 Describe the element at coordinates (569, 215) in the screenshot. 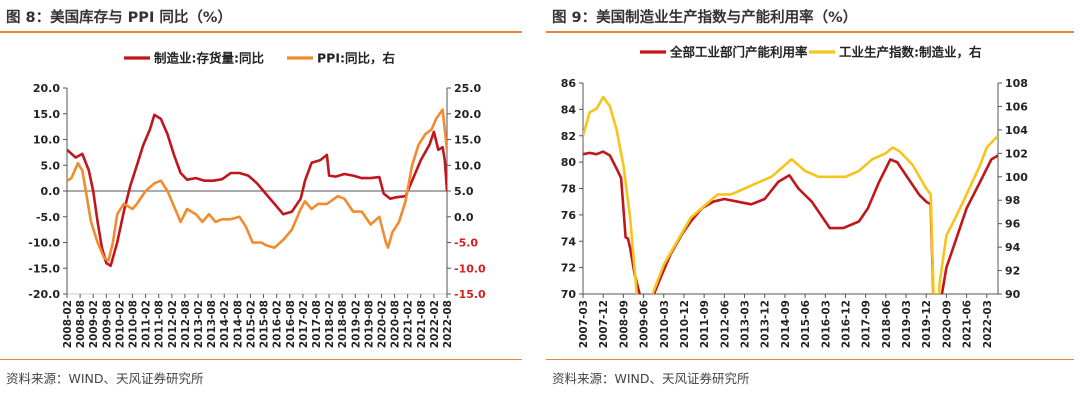

I see `y-tick-label-left: 76` at that location.